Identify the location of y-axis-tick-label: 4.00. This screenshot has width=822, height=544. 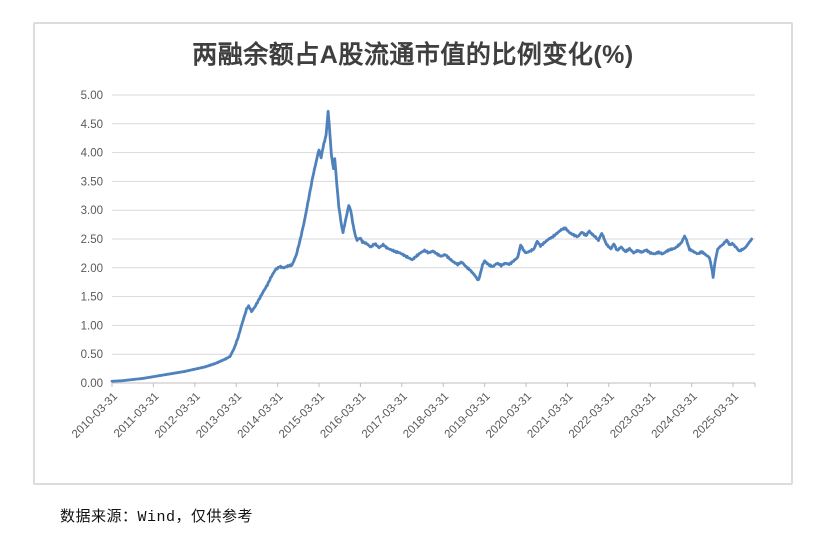
(92, 154).